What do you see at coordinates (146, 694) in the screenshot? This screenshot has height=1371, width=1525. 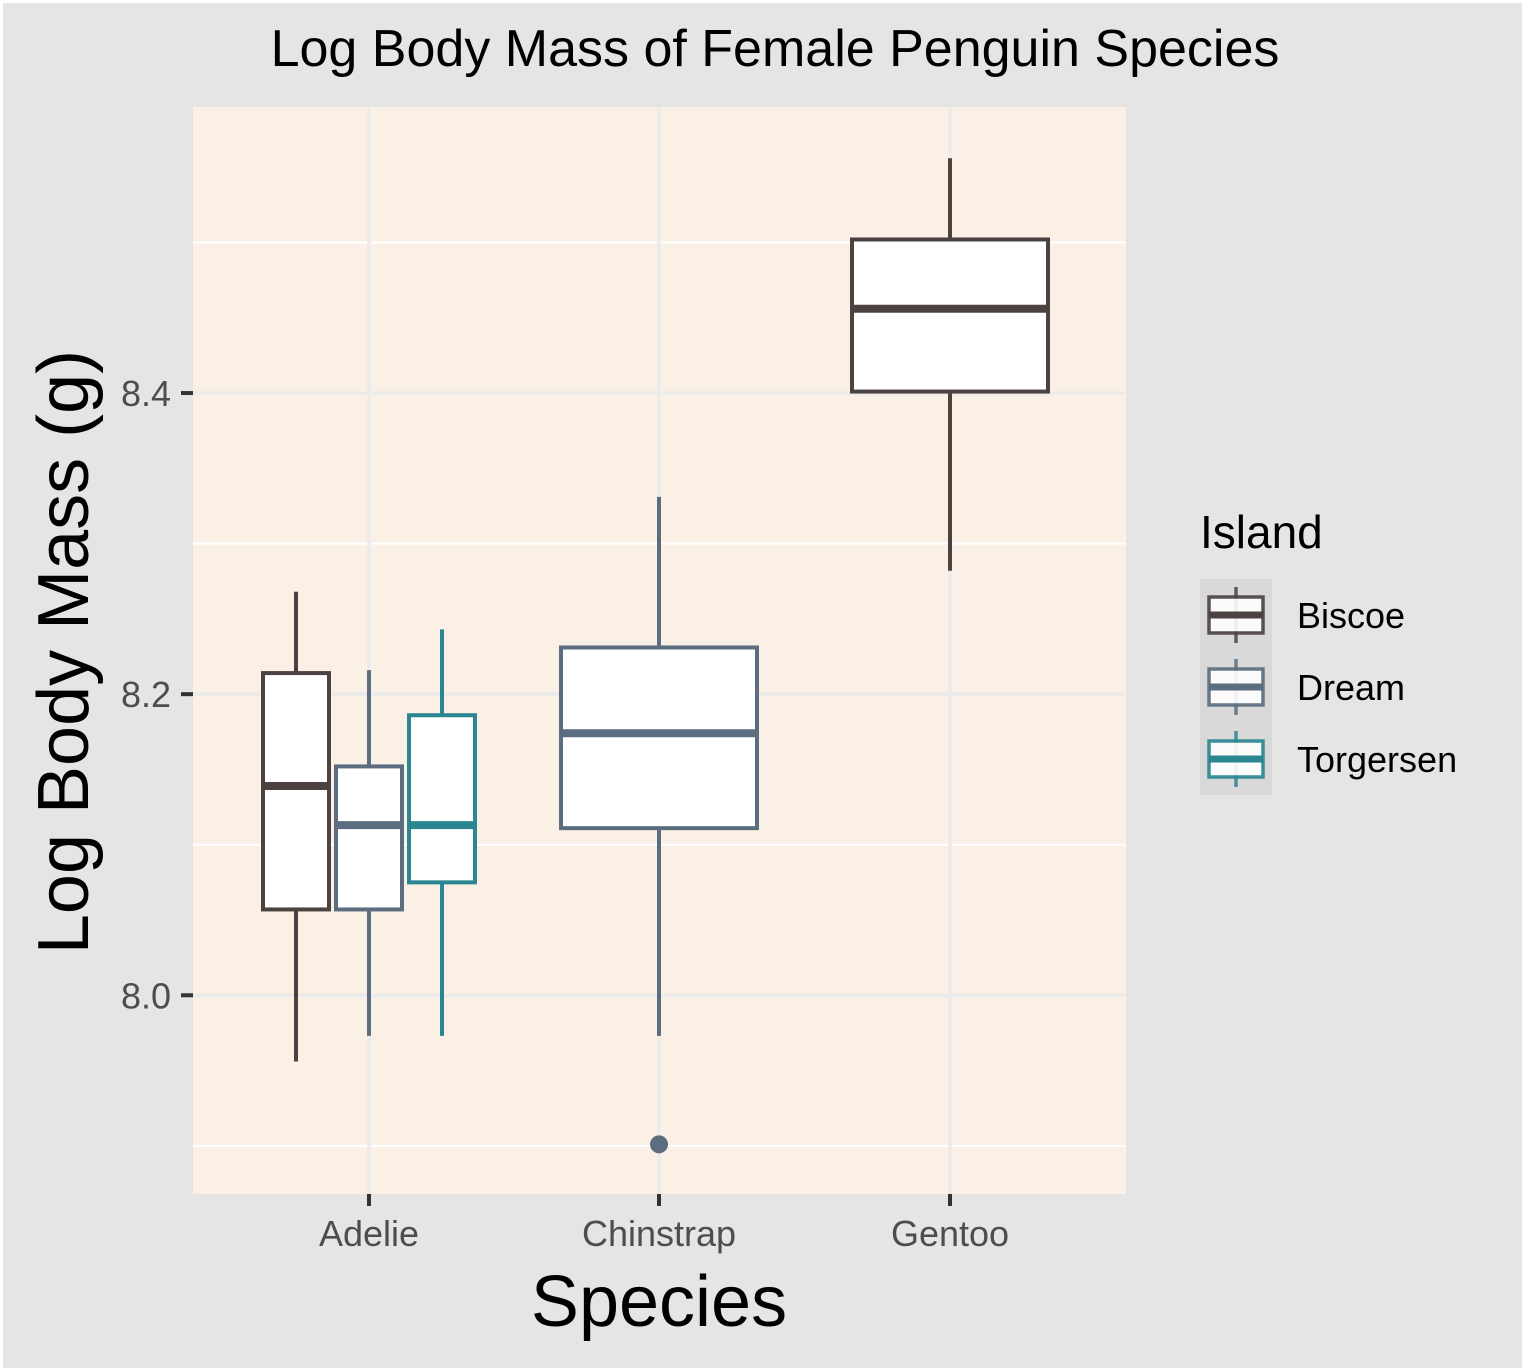 I see `y-tick-label: 8.2` at bounding box center [146, 694].